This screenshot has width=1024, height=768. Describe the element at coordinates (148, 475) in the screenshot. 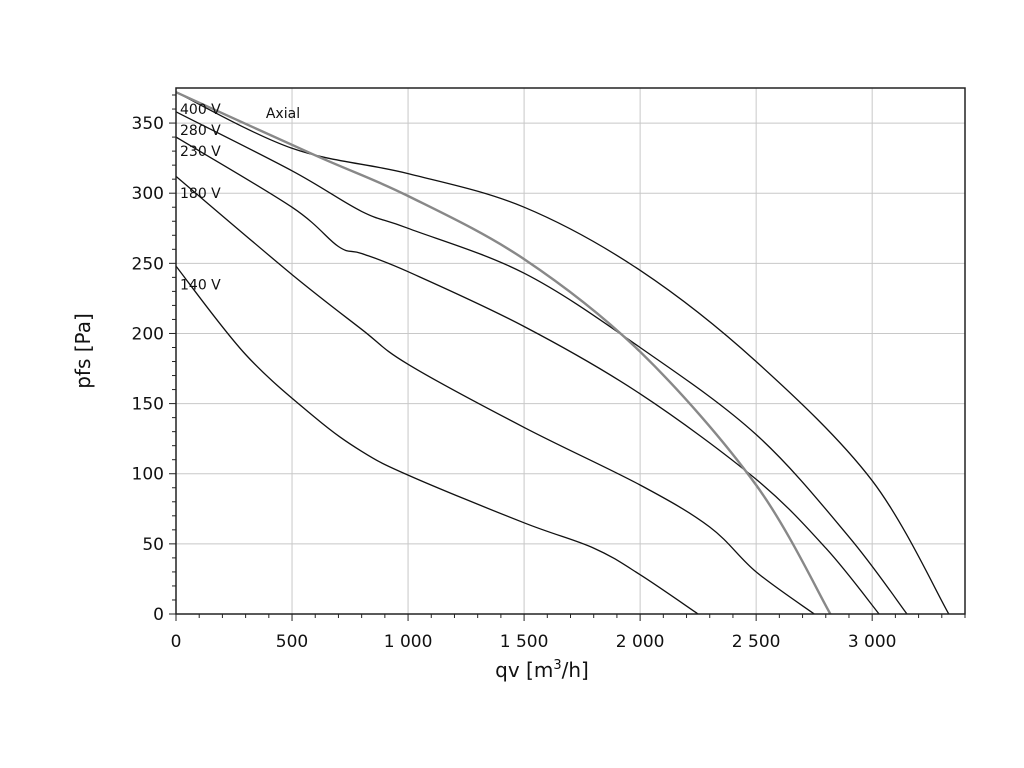

I see `y-tick-label: 100` at that location.